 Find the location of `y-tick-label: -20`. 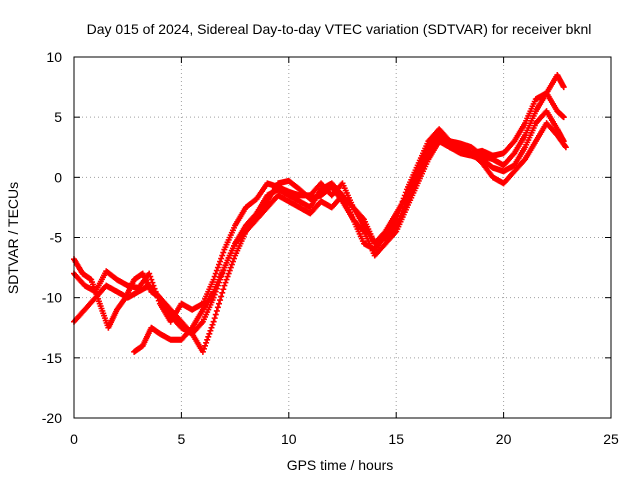

y-tick-label: -20 is located at coordinates (52, 418).